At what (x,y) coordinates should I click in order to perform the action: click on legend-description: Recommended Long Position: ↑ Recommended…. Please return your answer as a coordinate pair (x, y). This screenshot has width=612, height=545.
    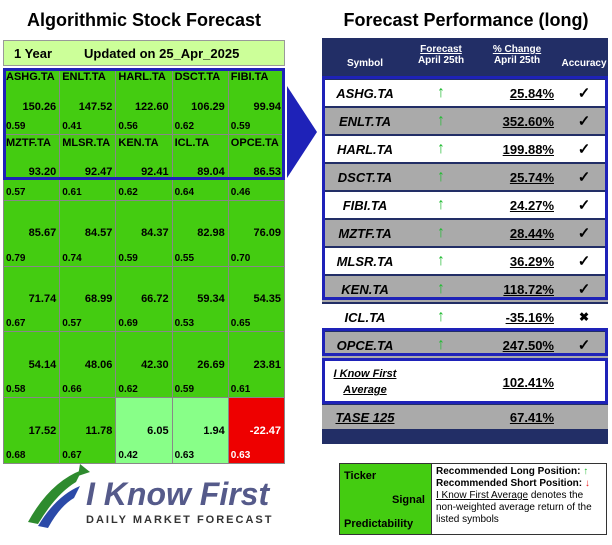
    Looking at the image, I should click on (519, 499).